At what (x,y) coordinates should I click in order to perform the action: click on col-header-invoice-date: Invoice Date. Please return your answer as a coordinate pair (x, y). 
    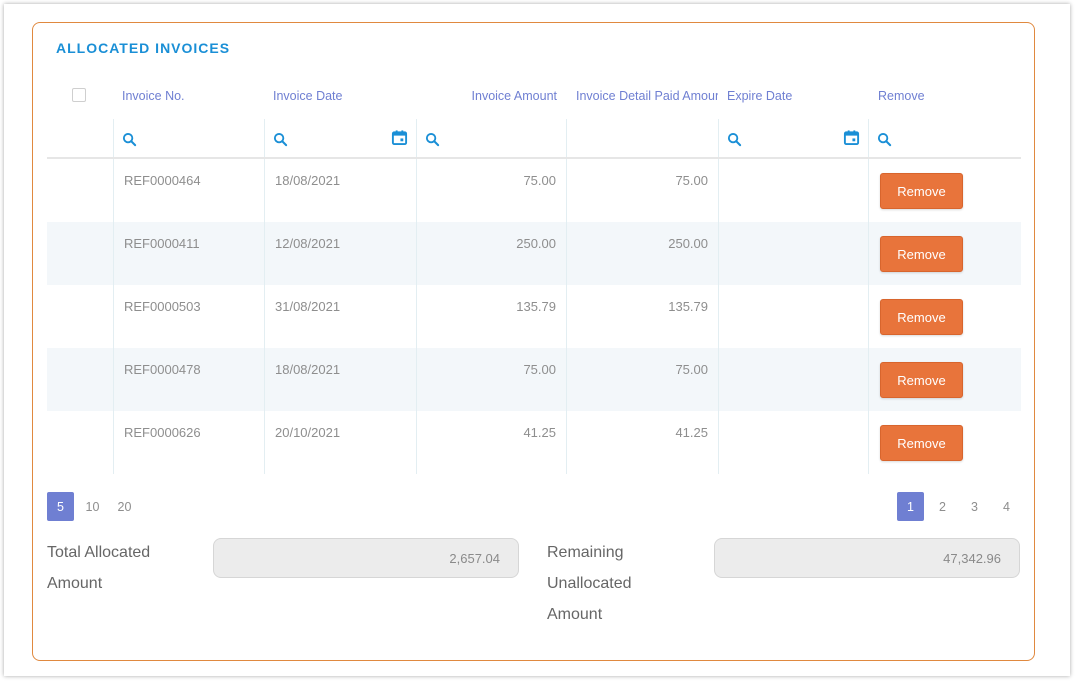
    Looking at the image, I should click on (308, 96).